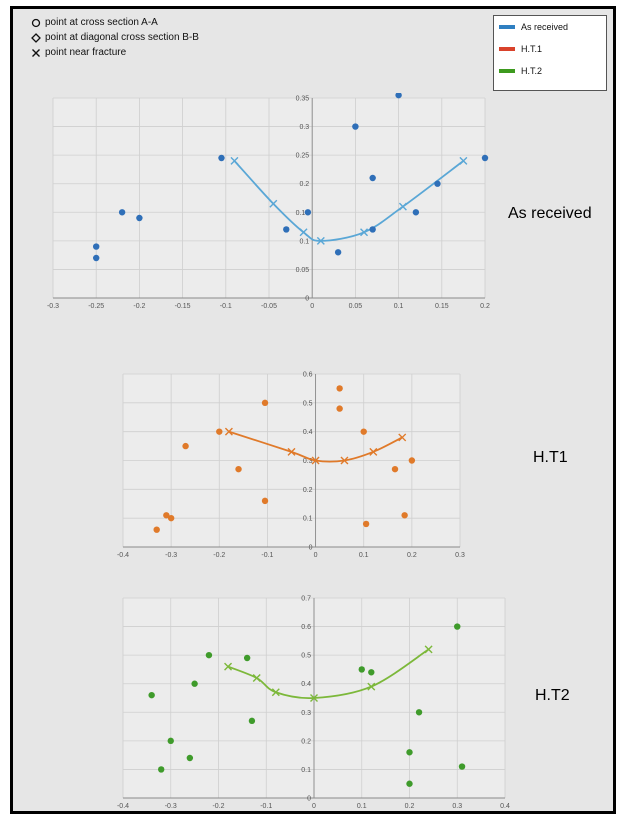 The width and height of the screenshot is (627, 823). Describe the element at coordinates (303, 270) in the screenshot. I see `y-tick-label: 0.05` at that location.